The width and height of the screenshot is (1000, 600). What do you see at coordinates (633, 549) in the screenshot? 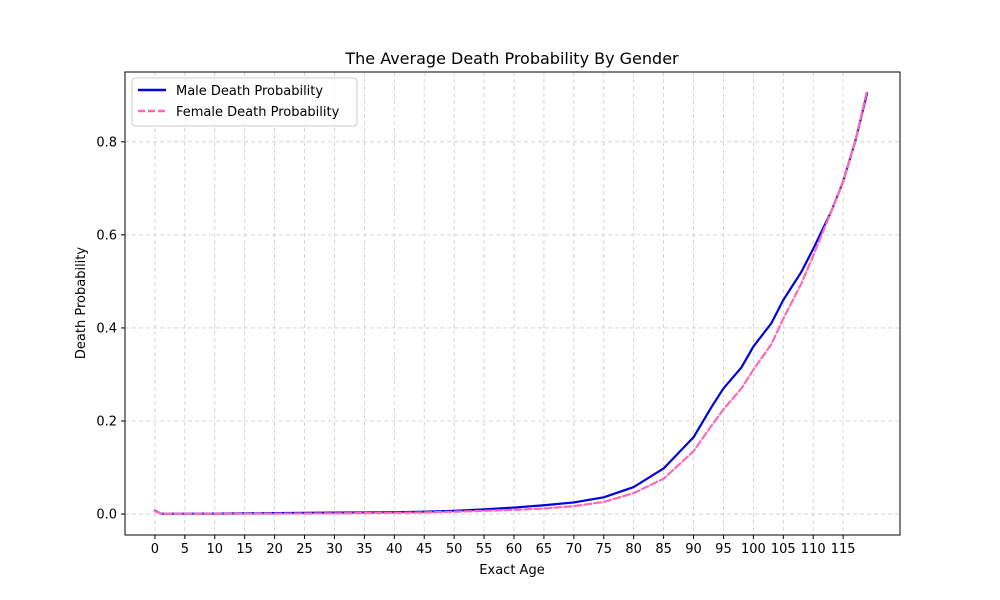
I see `x-tick-label: 80` at bounding box center [633, 549].